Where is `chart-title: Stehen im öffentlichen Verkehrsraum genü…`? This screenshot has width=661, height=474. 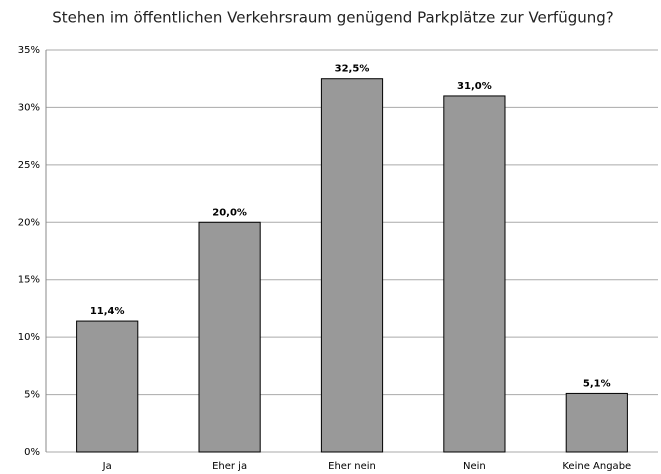 chart-title: Stehen im öffentlichen Verkehrsraum genü… is located at coordinates (333, 18).